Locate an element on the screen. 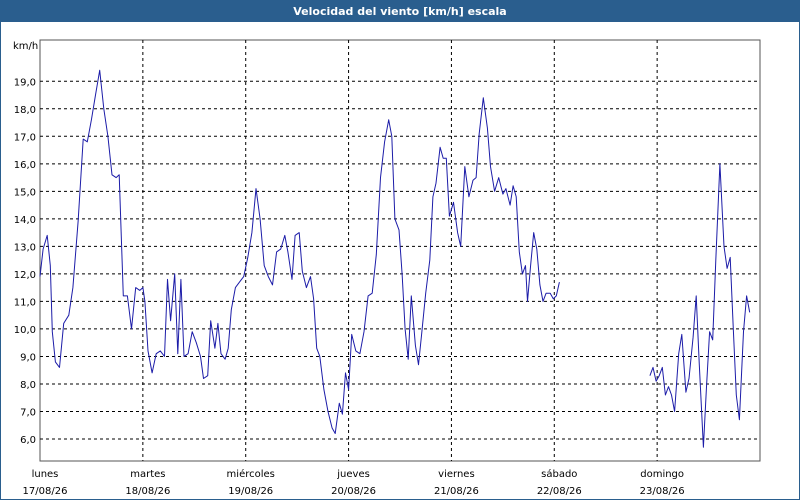 The height and width of the screenshot is (500, 800). chart-title: Velocidad del viento [km/h] escala is located at coordinates (400, 11).